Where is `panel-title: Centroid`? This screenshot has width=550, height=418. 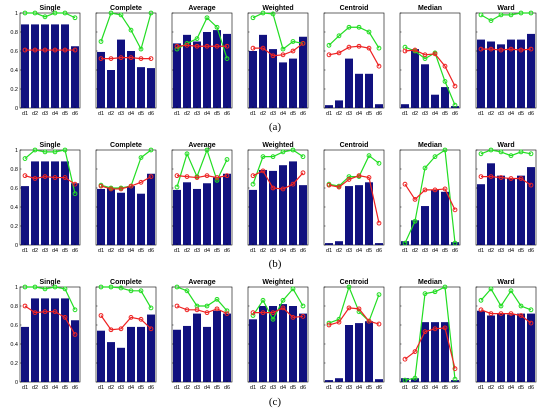 panel-title: Centroid is located at coordinates (354, 8).